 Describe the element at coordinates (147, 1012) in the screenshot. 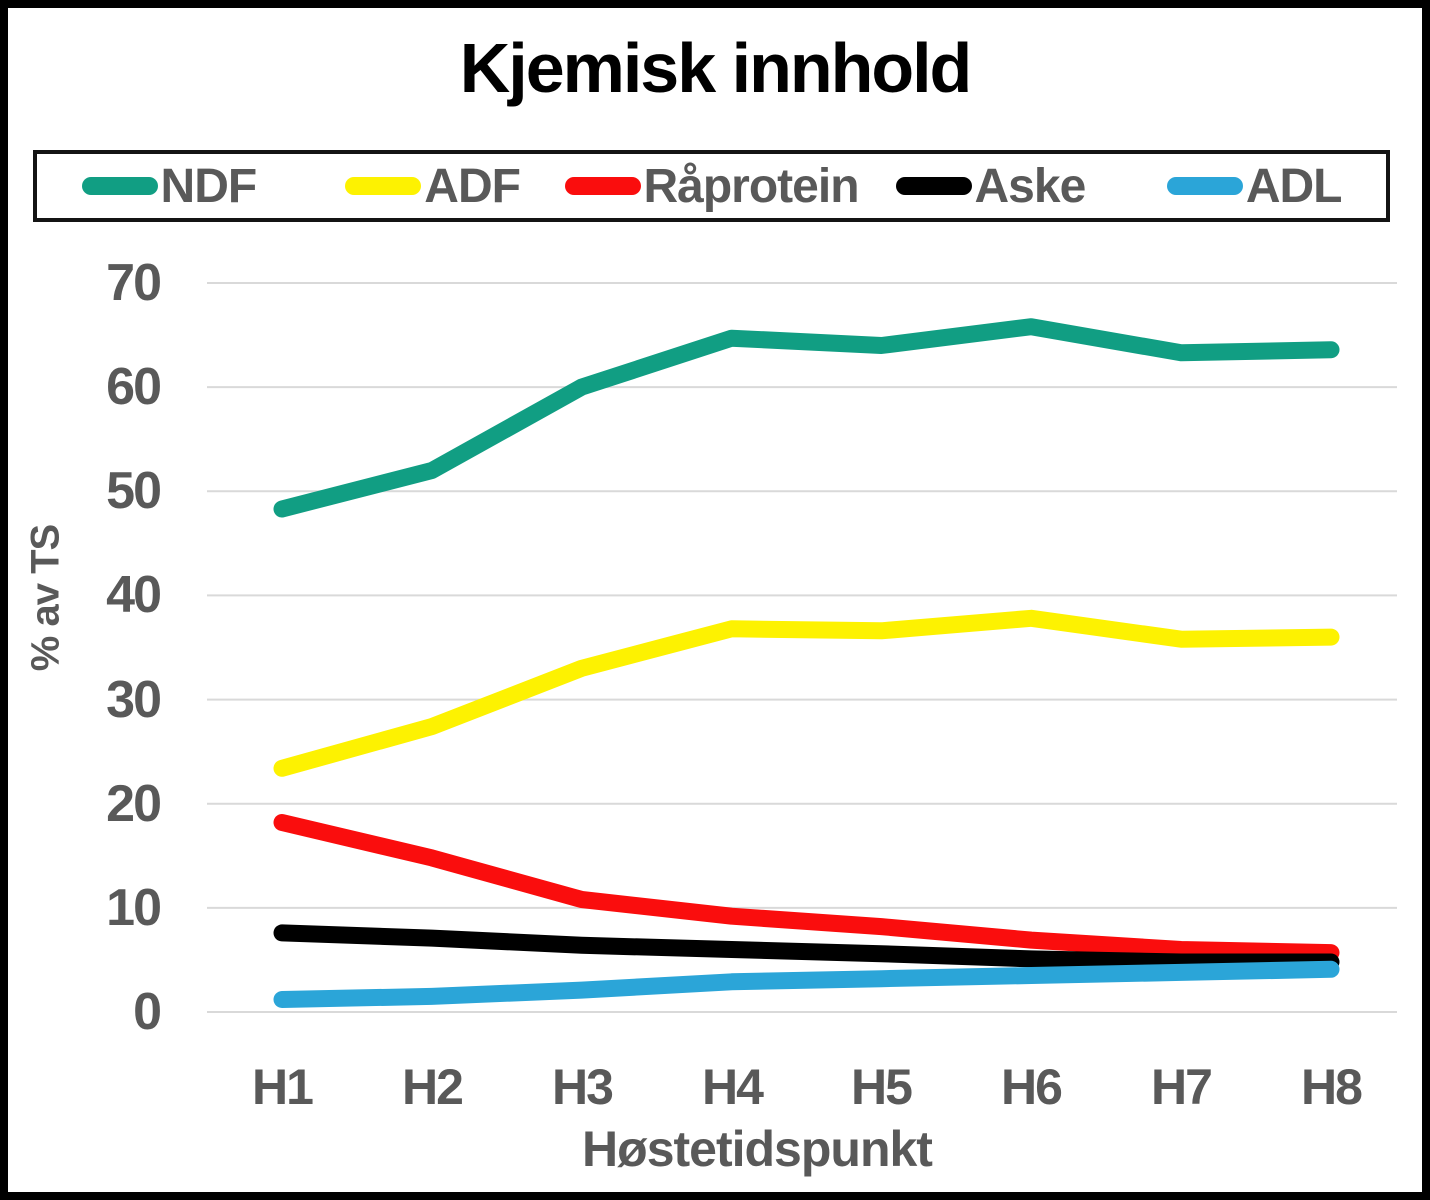

I see `y-tick-label-0: 0` at that location.